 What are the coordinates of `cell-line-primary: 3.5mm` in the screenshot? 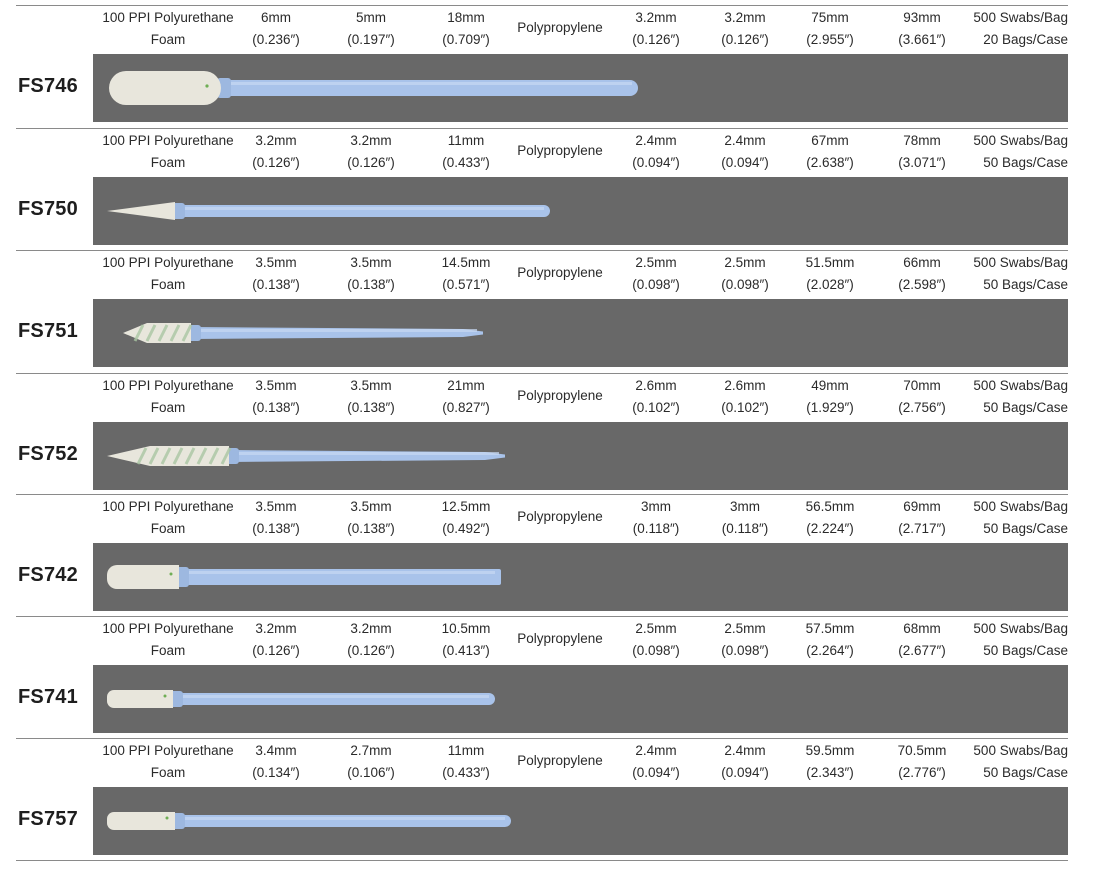 It's located at (371, 262).